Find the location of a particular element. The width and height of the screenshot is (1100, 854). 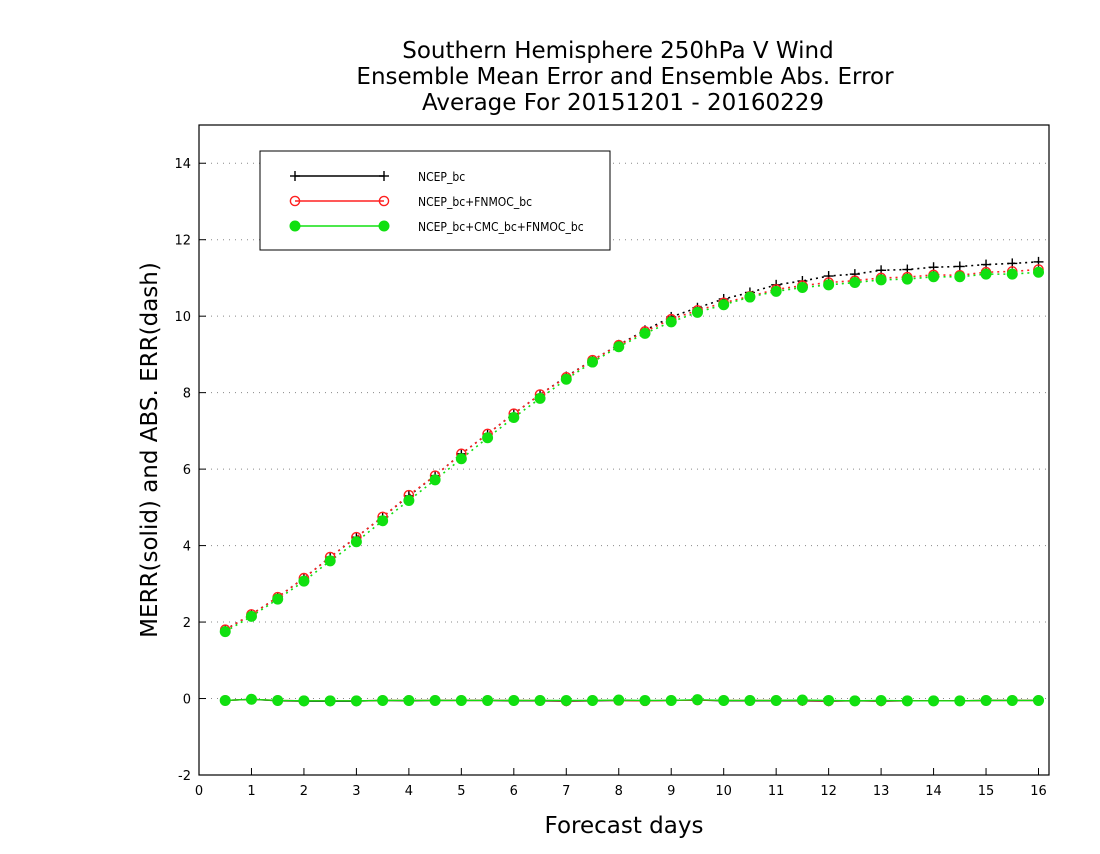

series-3-mean-err-line is located at coordinates (632, 700).